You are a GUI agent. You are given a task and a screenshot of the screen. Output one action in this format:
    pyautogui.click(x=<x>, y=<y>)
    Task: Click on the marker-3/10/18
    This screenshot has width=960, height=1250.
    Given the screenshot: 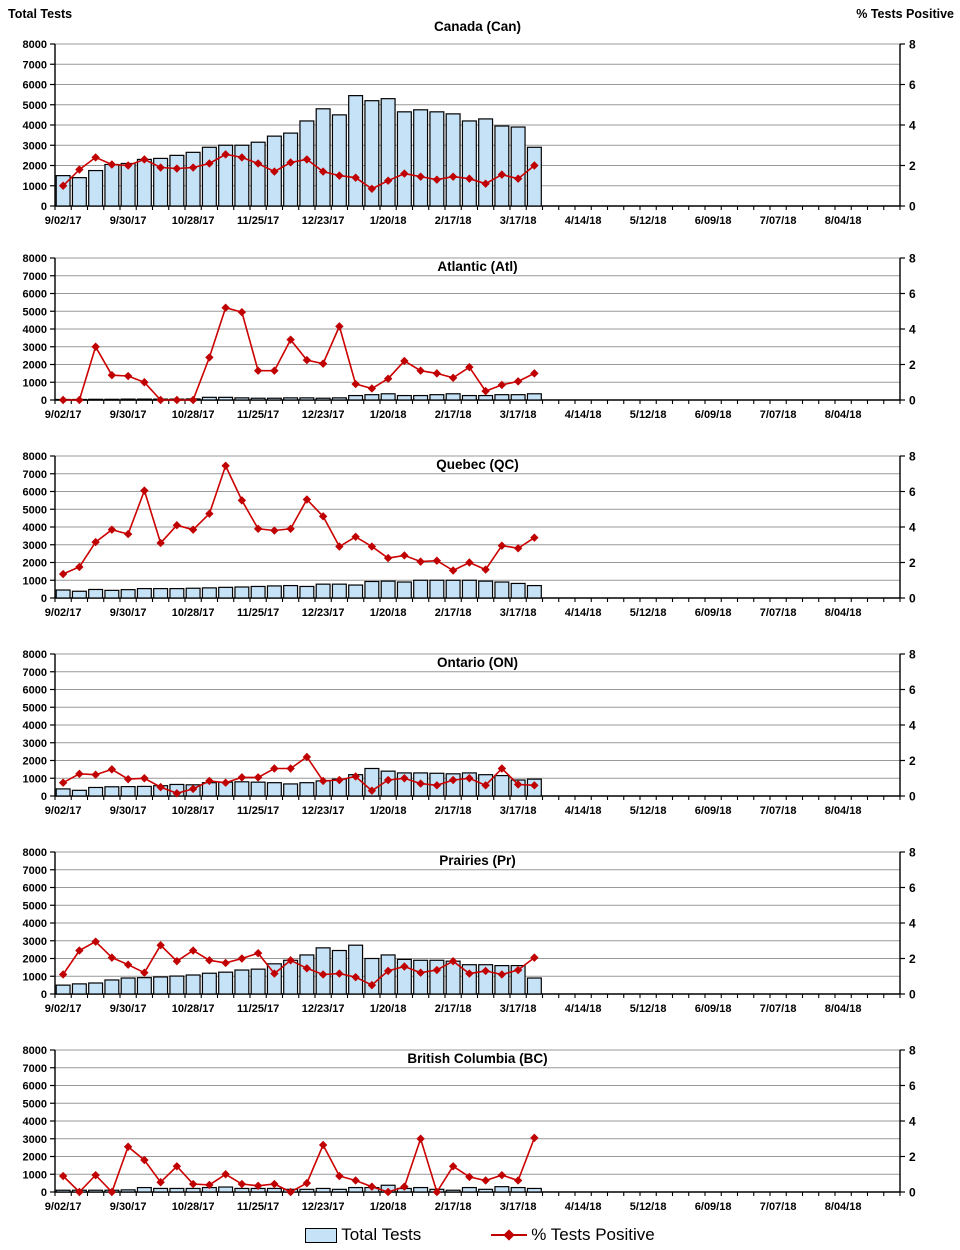 What is the action you would take?
    pyautogui.click(x=502, y=385)
    